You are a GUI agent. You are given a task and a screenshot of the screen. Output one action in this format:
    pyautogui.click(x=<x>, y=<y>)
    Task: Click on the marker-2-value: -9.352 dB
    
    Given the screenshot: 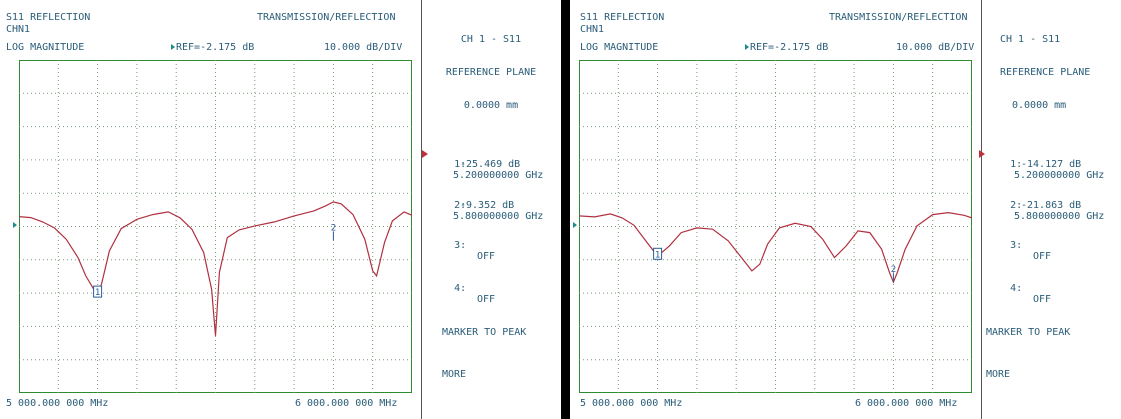 What is the action you would take?
    pyautogui.click(x=487, y=205)
    